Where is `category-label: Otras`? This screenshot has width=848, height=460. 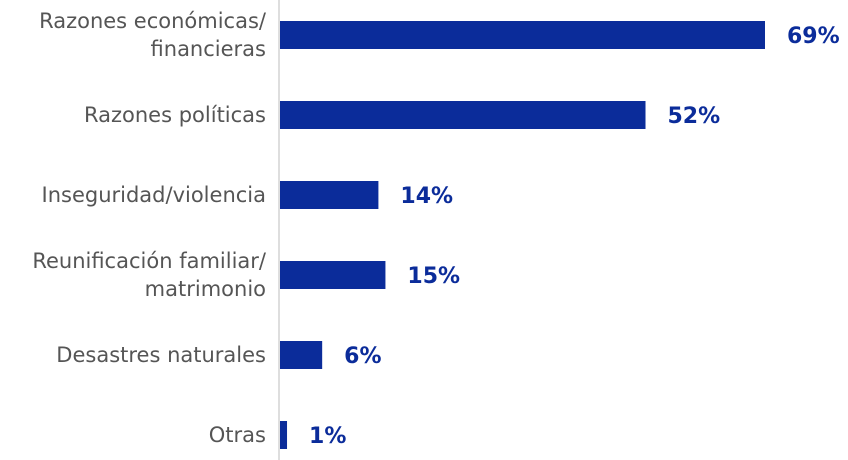 category-label: Otras is located at coordinates (237, 435).